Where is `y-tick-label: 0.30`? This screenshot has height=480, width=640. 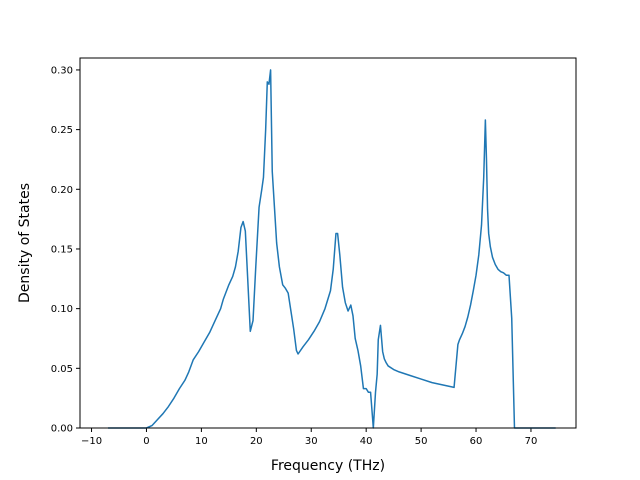 y-tick-label: 0.30 is located at coordinates (62, 70).